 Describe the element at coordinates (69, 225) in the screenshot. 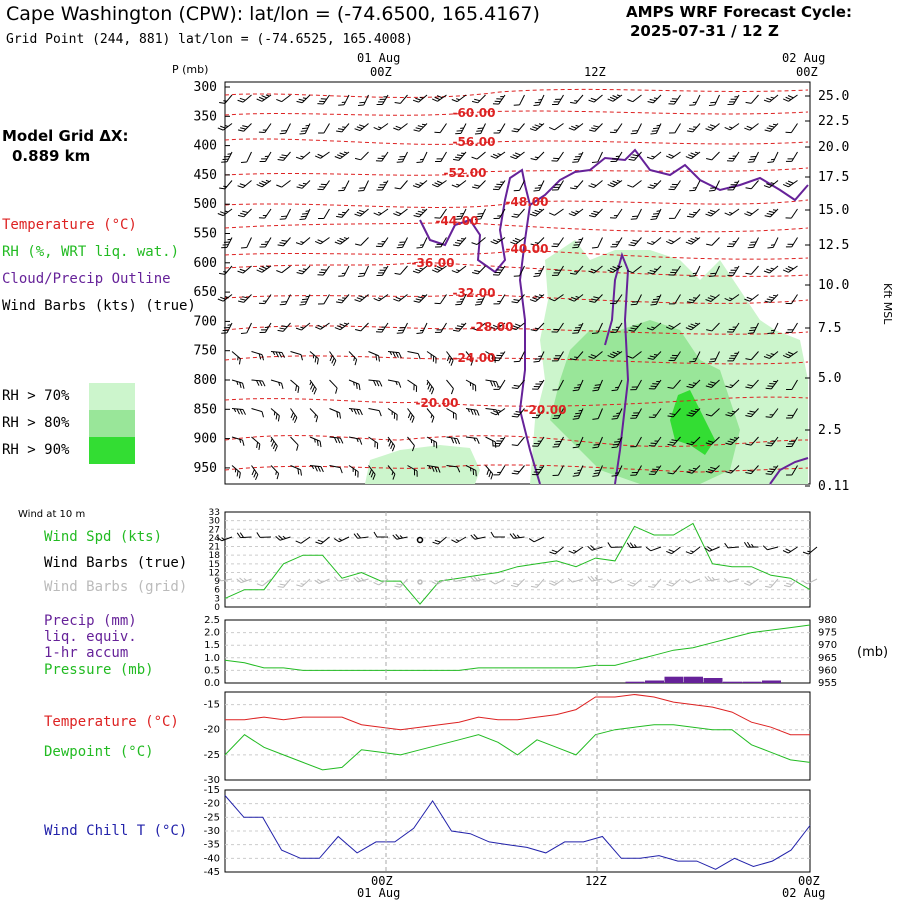

I see `legend-temperature: Temperature (°C)` at that location.